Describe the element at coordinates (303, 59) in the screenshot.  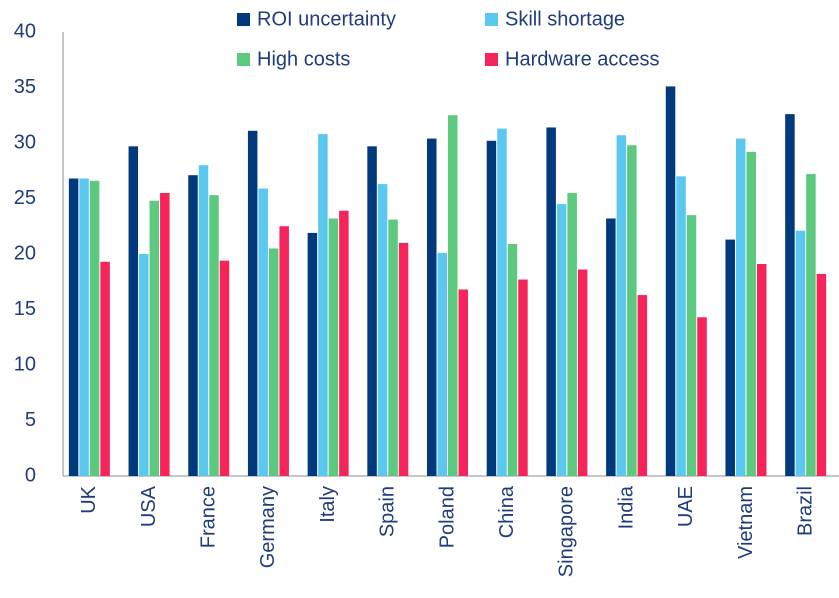
I see `legend-label: High costs` at that location.